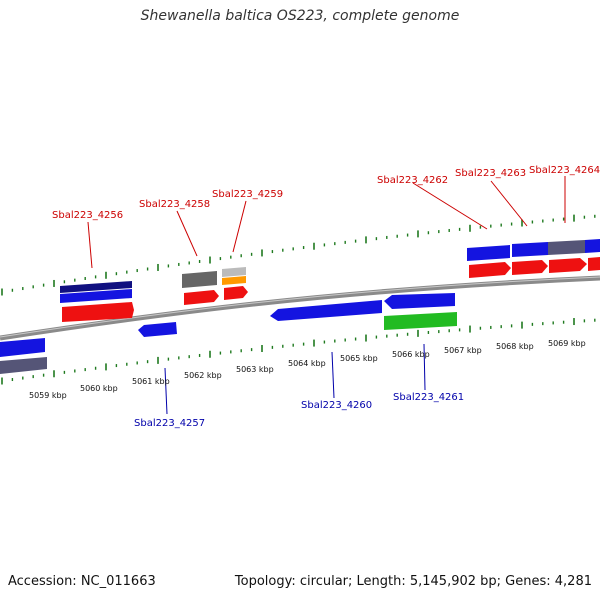 The height and width of the screenshot is (600, 600). What do you see at coordinates (174, 204) in the screenshot?
I see `gene-label-4258: Sbal223_4258` at bounding box center [174, 204].